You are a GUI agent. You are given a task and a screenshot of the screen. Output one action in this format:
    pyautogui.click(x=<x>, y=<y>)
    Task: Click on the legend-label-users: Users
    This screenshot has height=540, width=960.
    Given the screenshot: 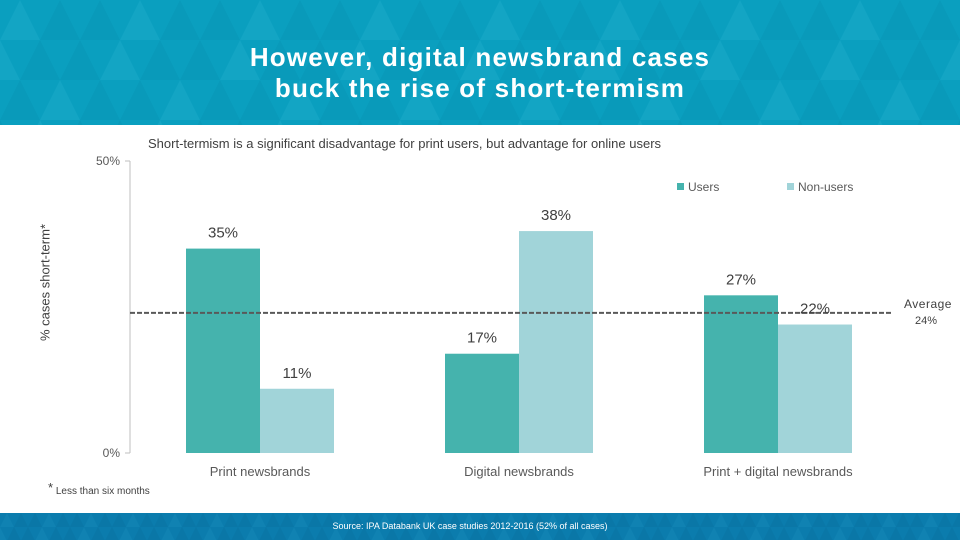 What is the action you would take?
    pyautogui.click(x=704, y=187)
    